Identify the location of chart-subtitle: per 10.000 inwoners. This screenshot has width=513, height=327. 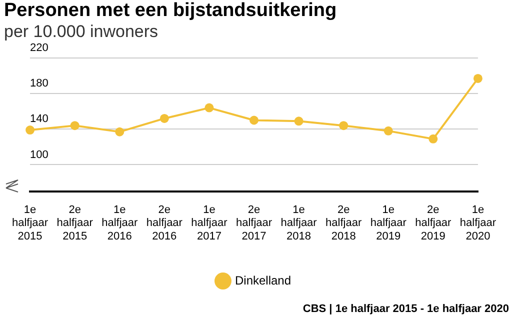
(81, 32).